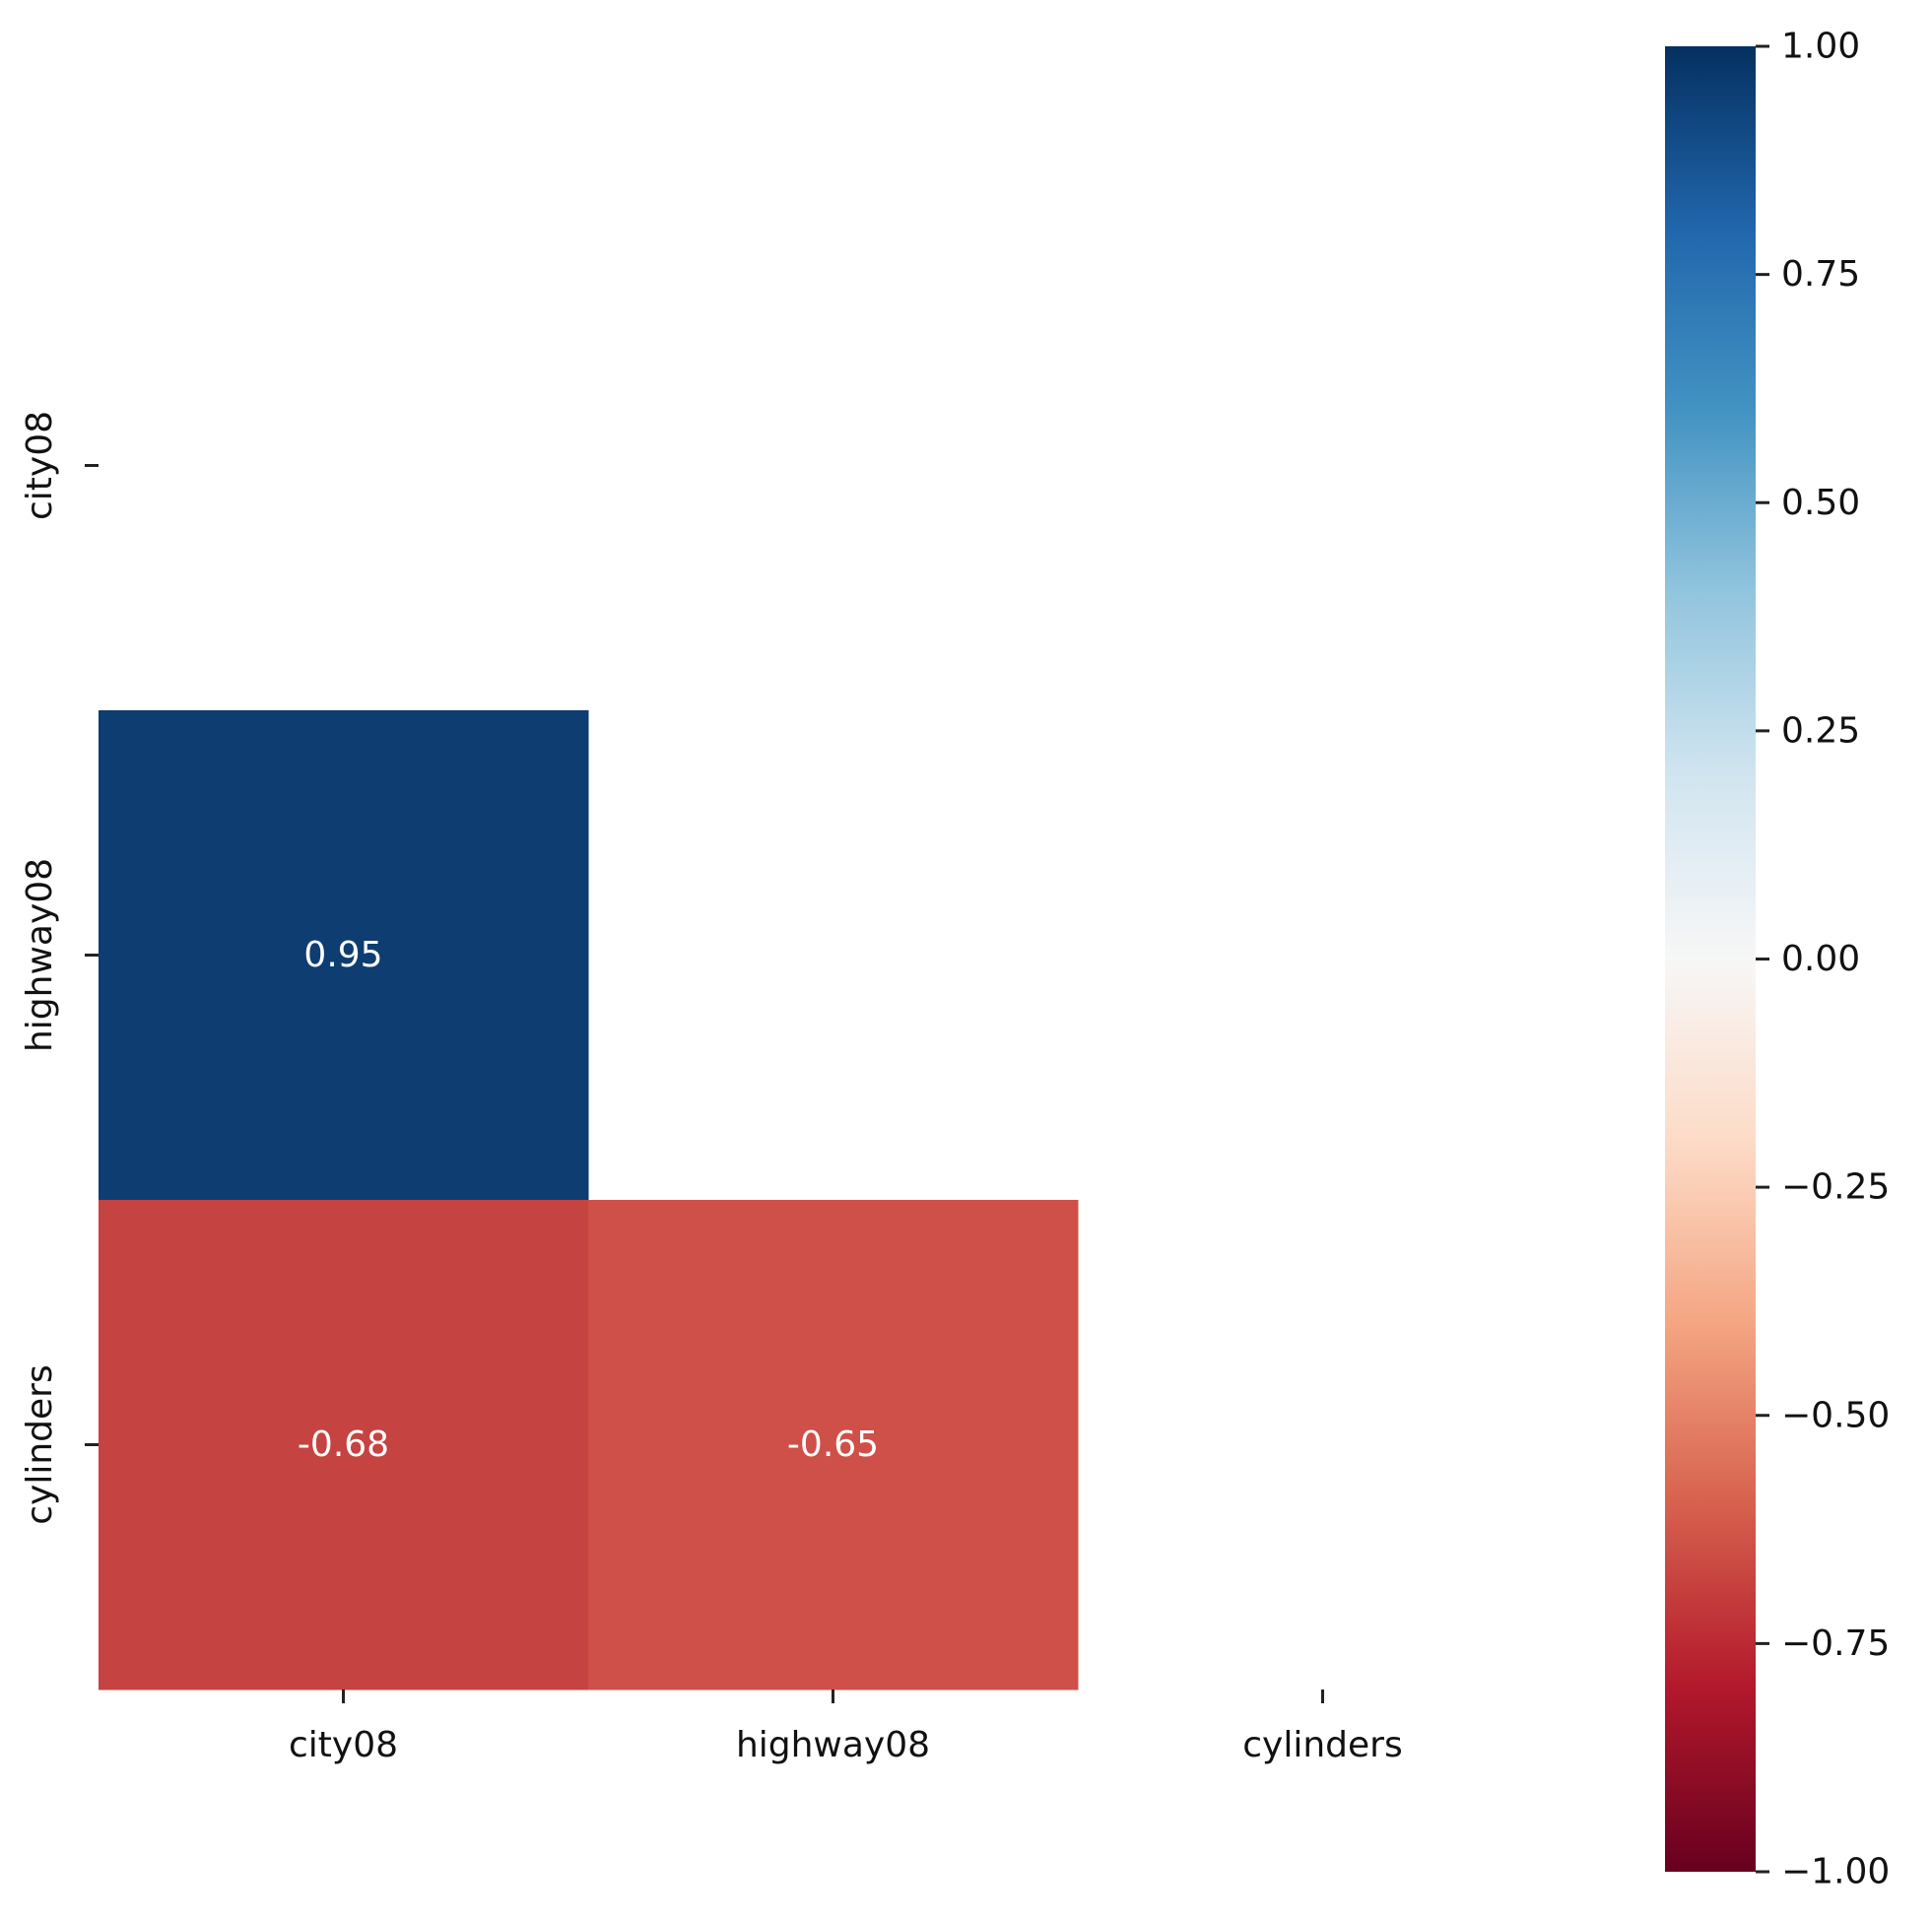  I want to click on x-tick-label-cylinders: cylinders, so click(1322, 1745).